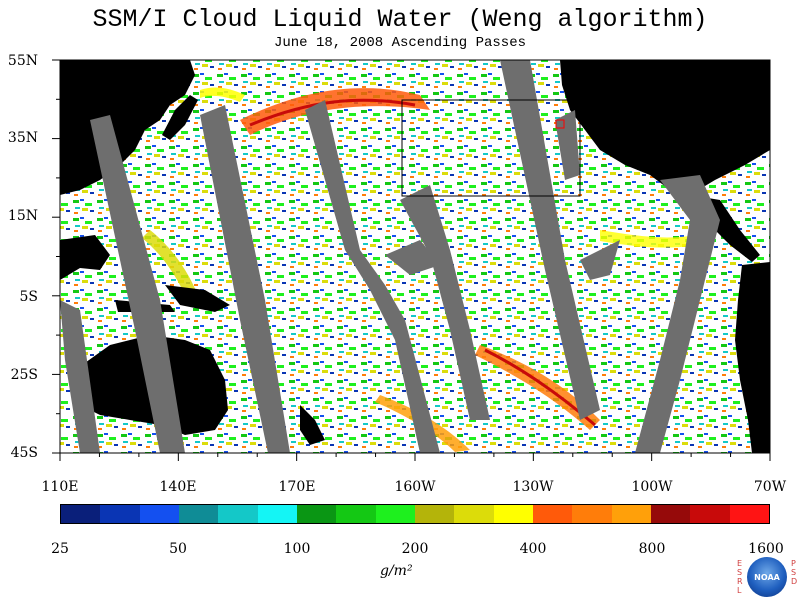 This screenshot has height=600, width=800. What do you see at coordinates (178, 487) in the screenshot?
I see `lon-label-140e: 140E` at bounding box center [178, 487].